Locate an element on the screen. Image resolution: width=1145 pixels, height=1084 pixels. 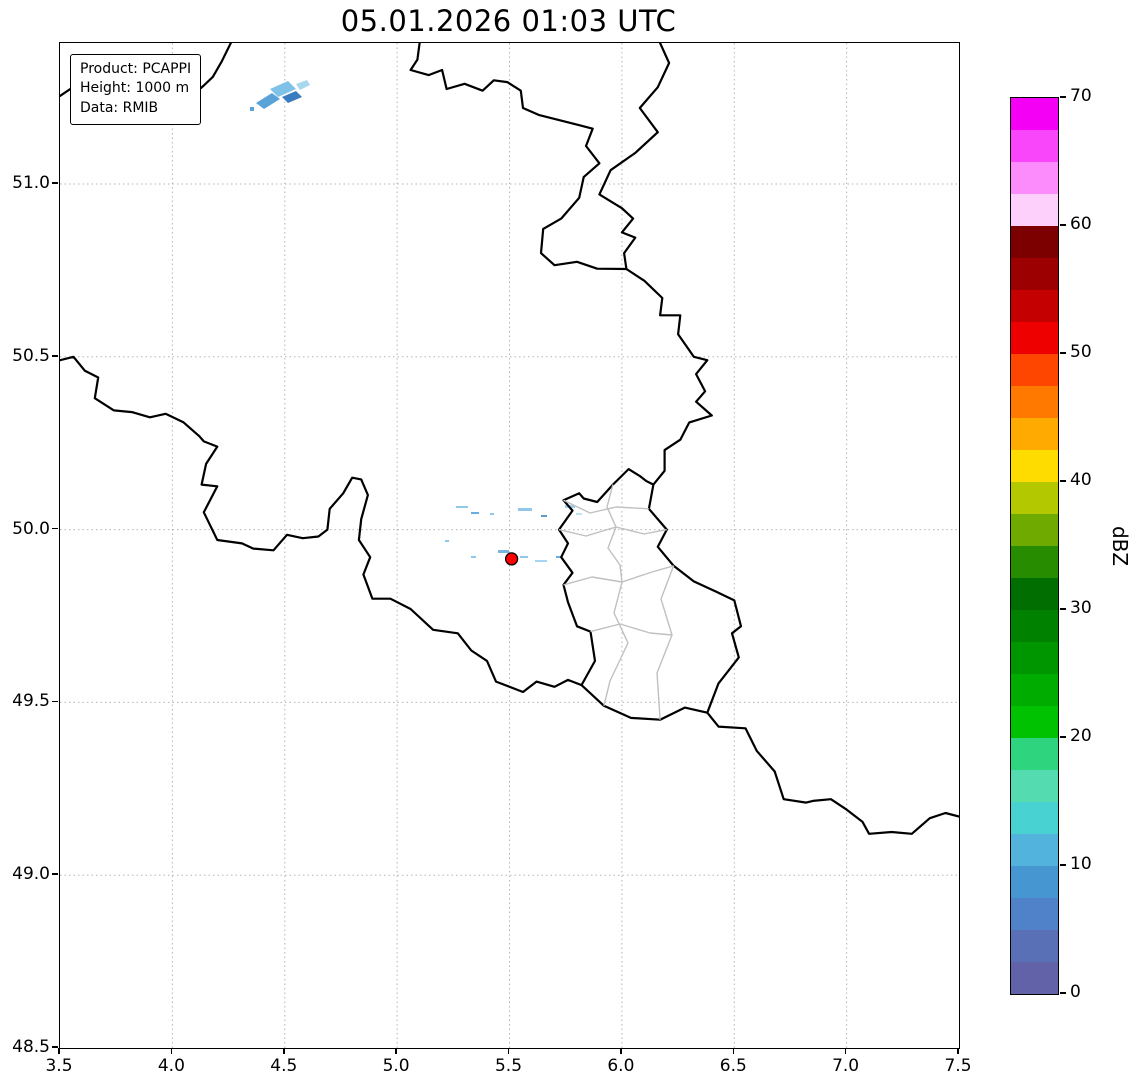
colorbar-tick-label: 50 is located at coordinates (1081, 352).